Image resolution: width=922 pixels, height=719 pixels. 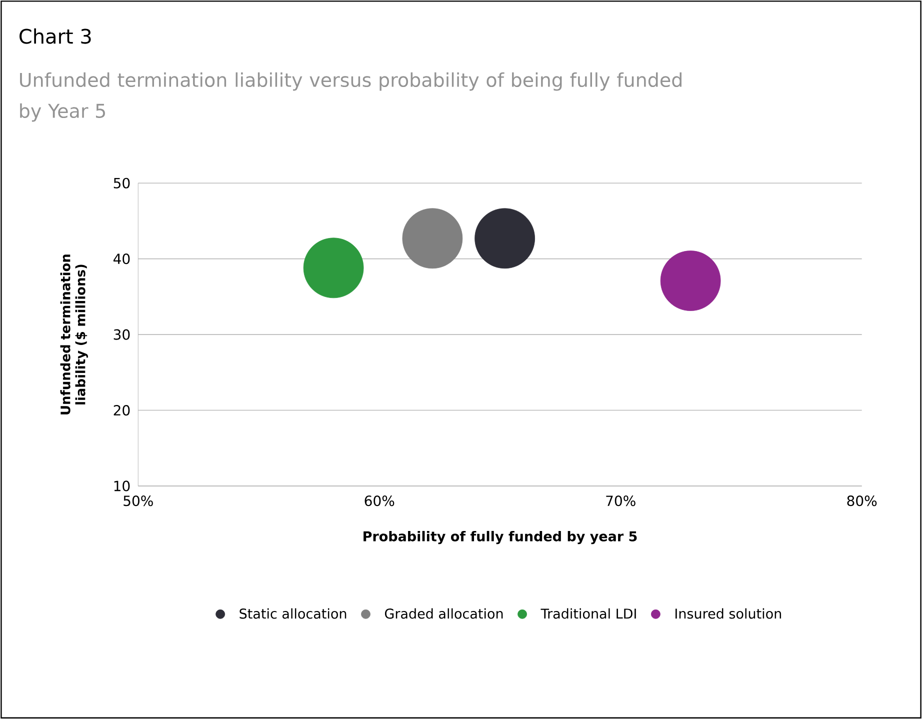 I want to click on x-tick-label: 50%, so click(x=138, y=500).